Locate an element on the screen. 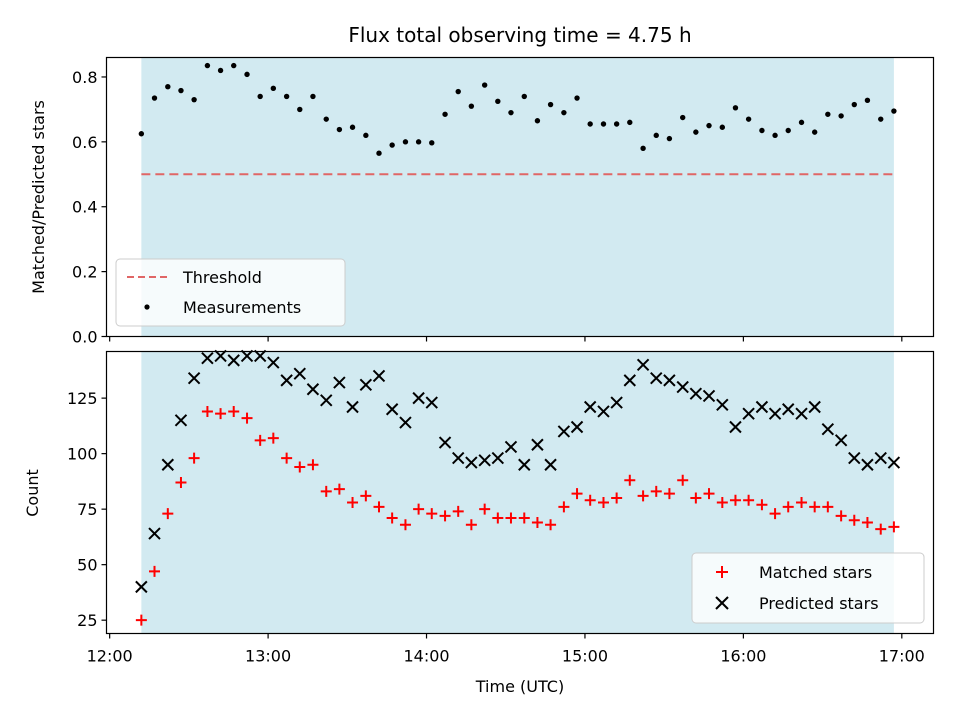 The image size is (960, 720). chart-title: Flux total observing time = 4.75 h is located at coordinates (519, 35).